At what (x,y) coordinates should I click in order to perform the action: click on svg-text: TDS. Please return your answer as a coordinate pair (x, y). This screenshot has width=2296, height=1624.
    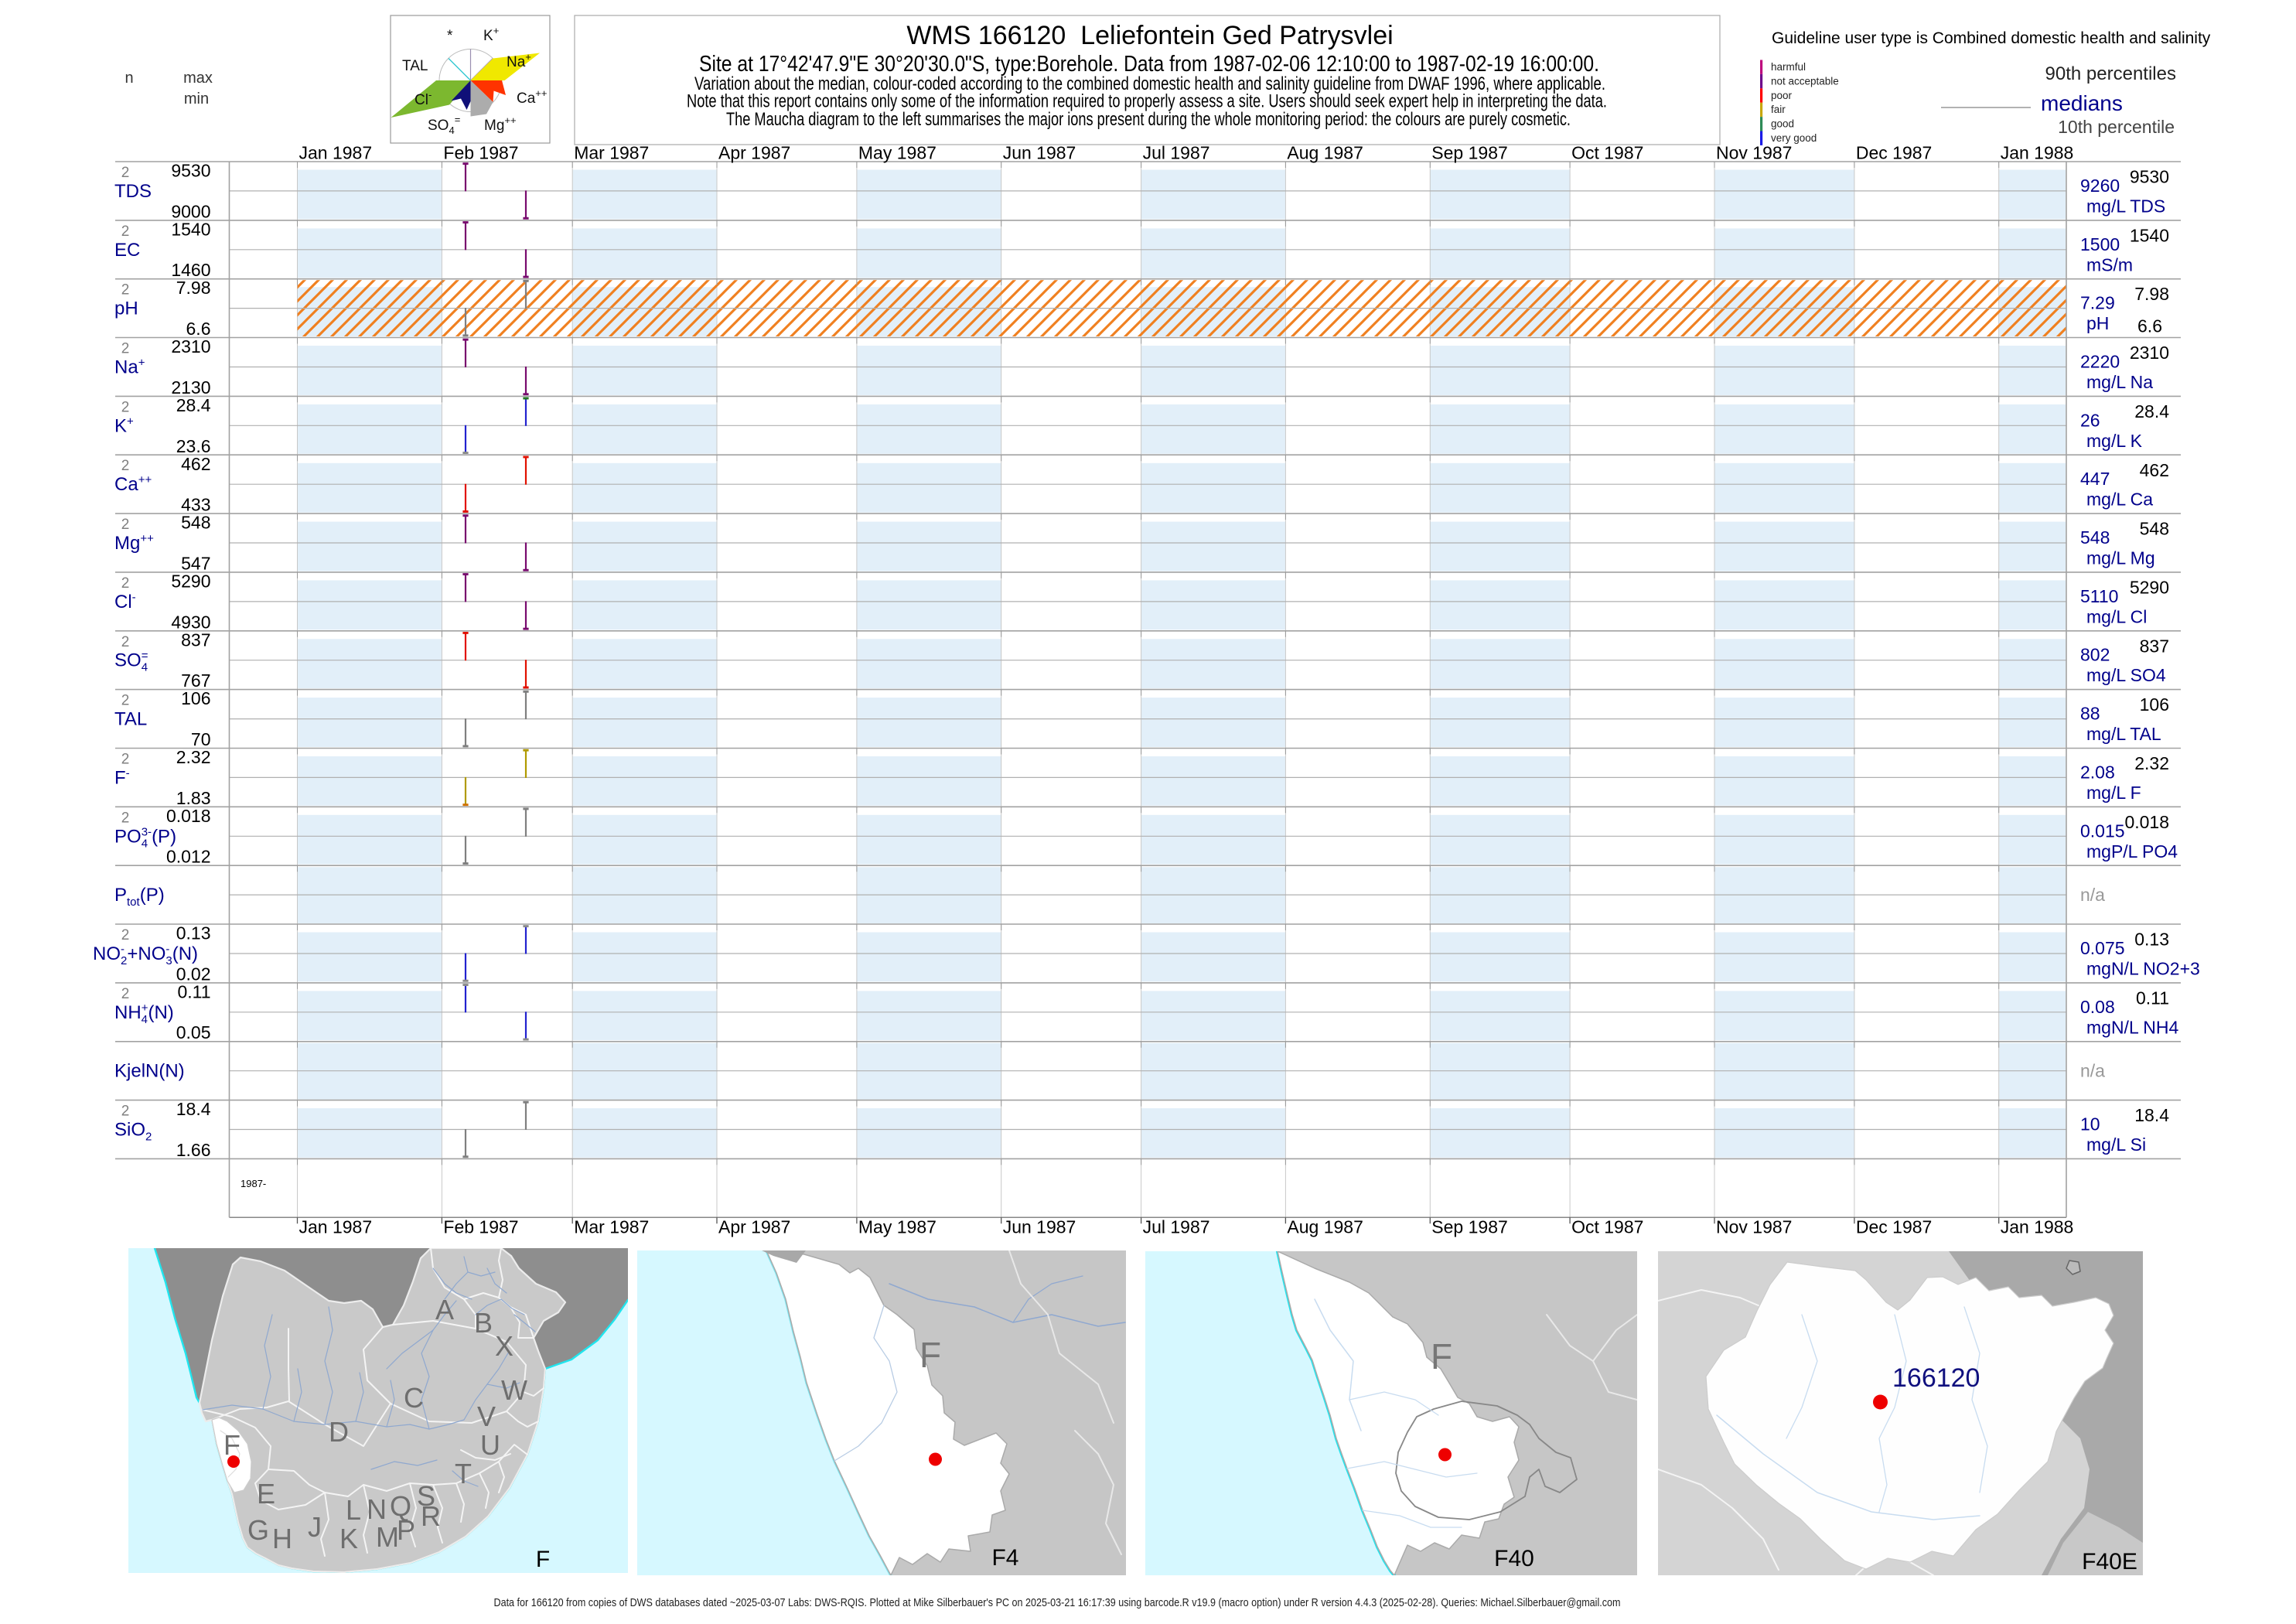
    Looking at the image, I should click on (133, 191).